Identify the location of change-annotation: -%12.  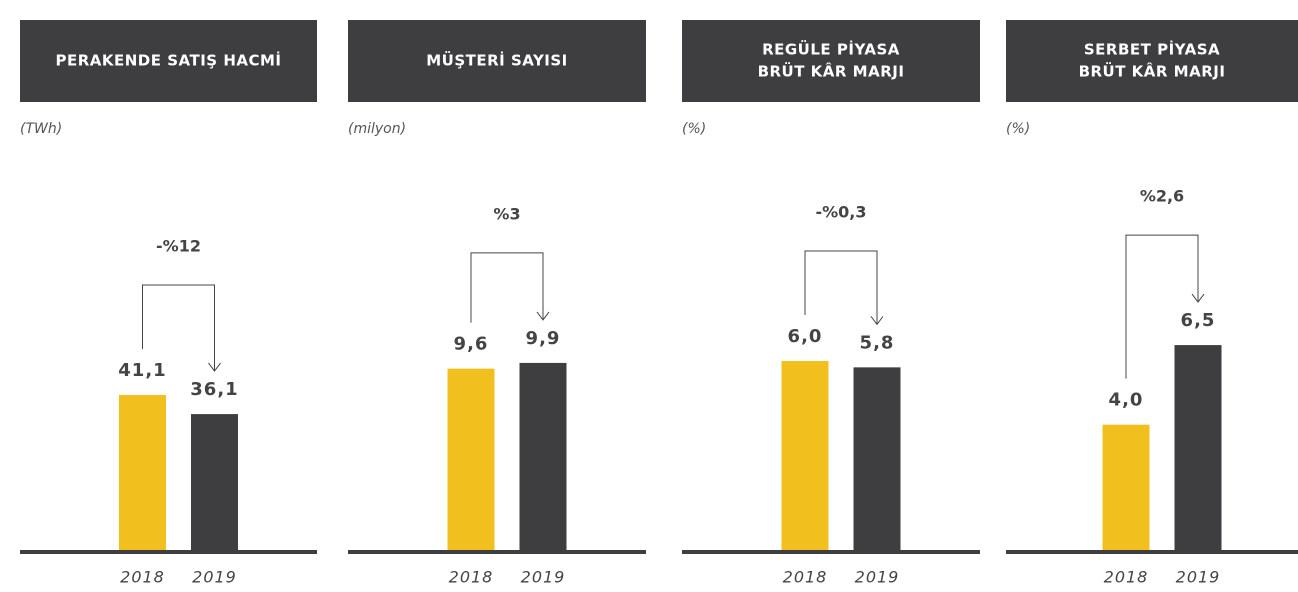
(178, 245).